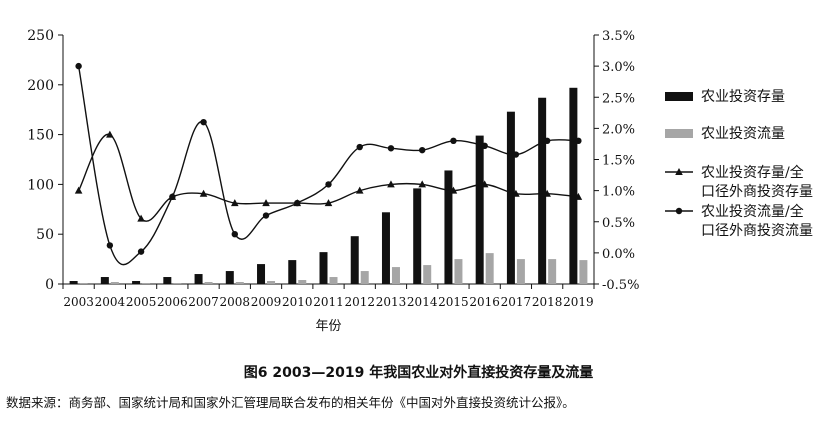  I want to click on right-tick-label: 3.5%, so click(618, 36).